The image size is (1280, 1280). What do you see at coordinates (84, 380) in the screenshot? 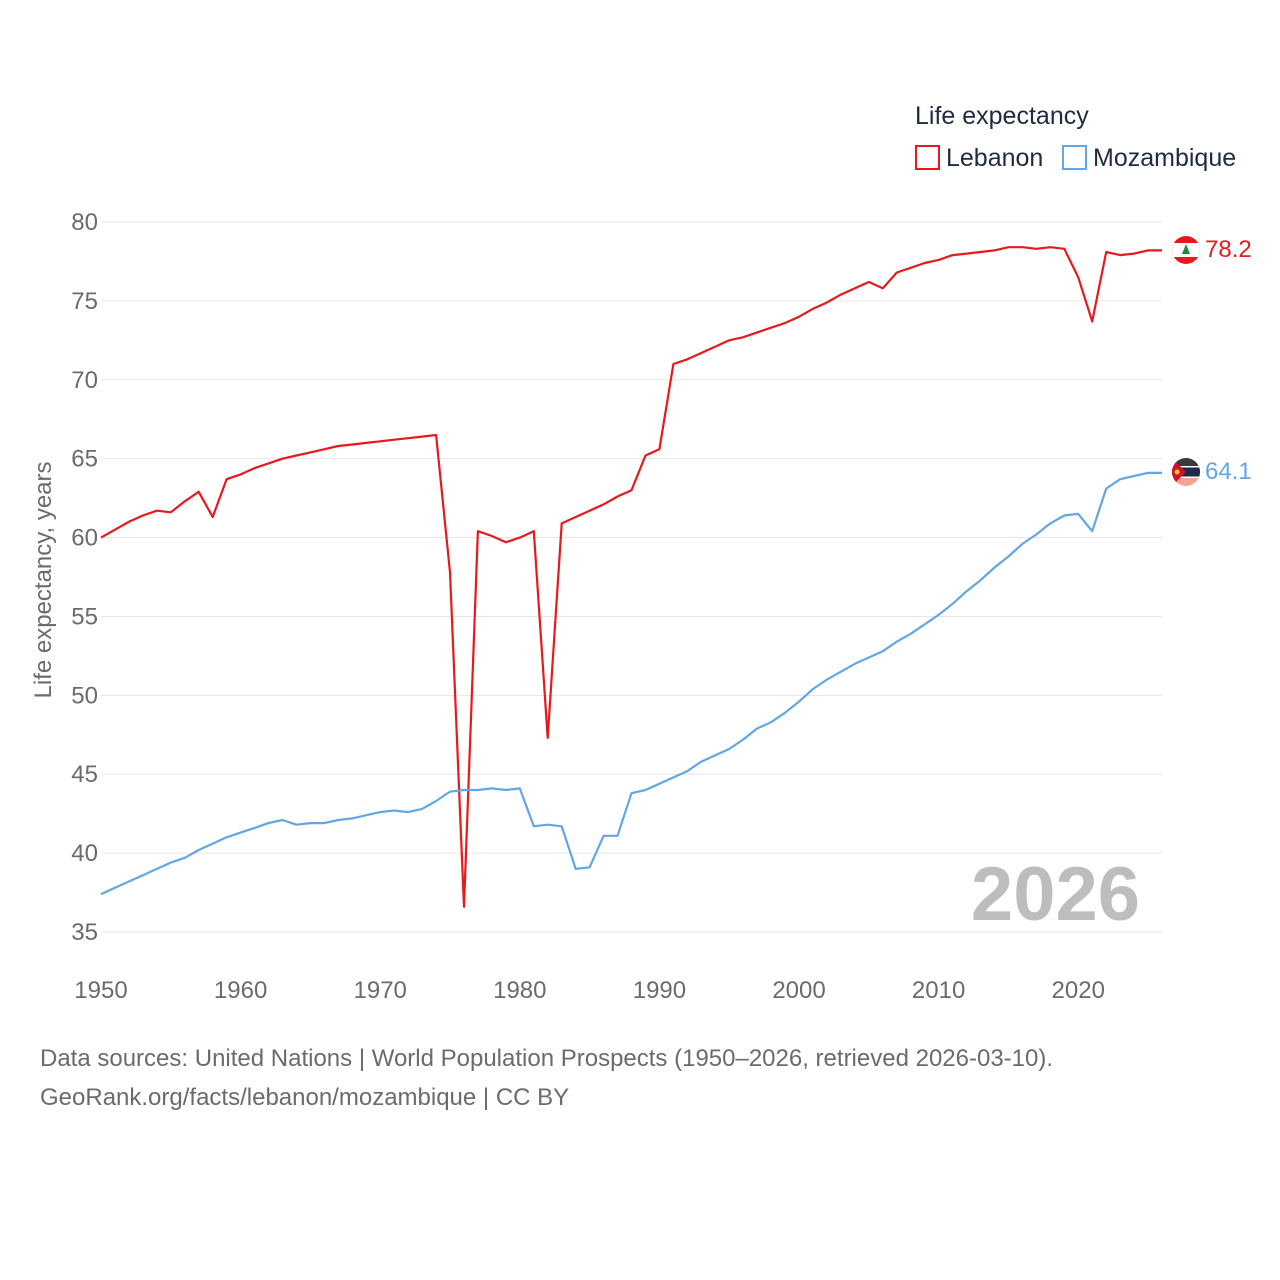
I see `y-tick-label: 70` at bounding box center [84, 380].